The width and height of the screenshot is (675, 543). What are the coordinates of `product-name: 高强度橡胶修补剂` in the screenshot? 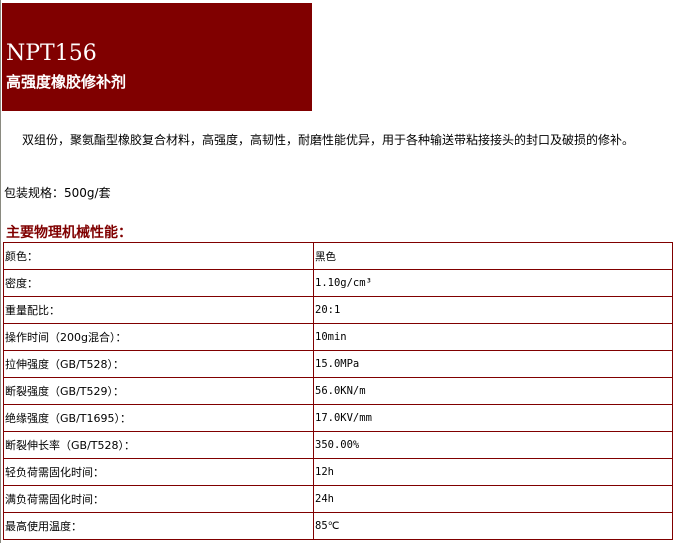 It's located at (66, 82).